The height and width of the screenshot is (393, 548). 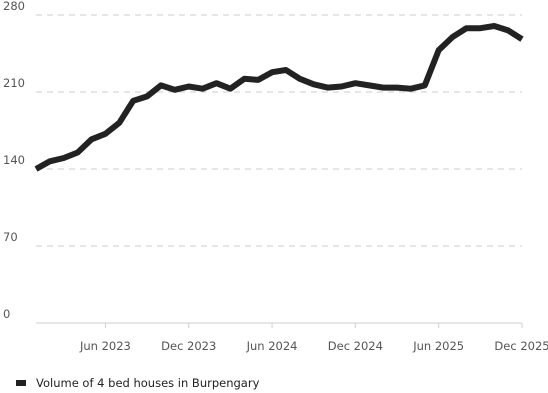 I want to click on y-axis-labels: 0 70 140 210 280, so click(x=14, y=160).